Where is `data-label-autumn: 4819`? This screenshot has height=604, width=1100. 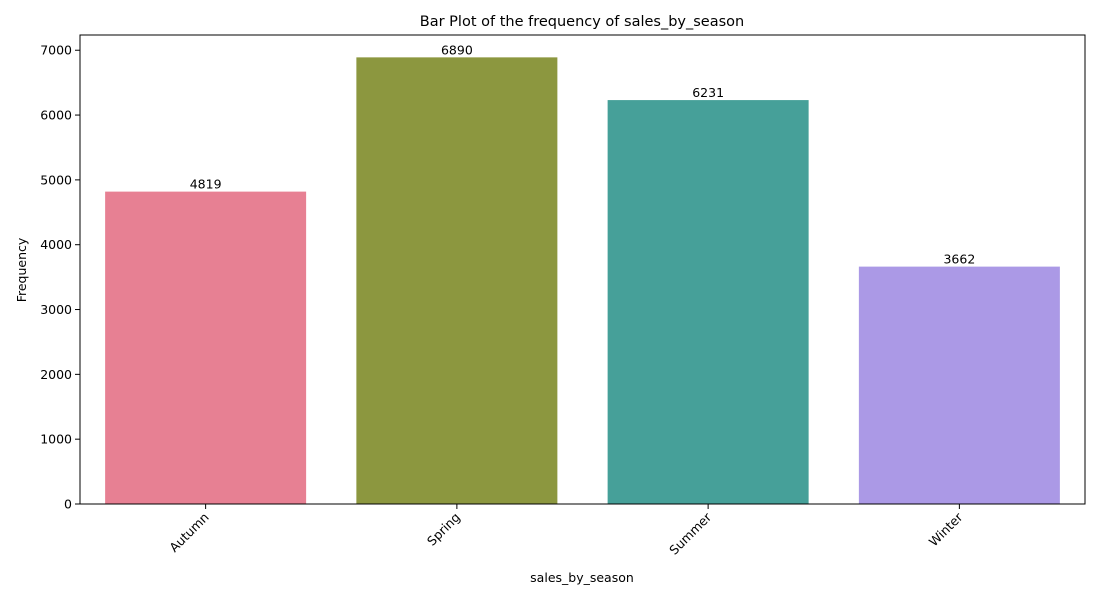
data-label-autumn: 4819 is located at coordinates (206, 184).